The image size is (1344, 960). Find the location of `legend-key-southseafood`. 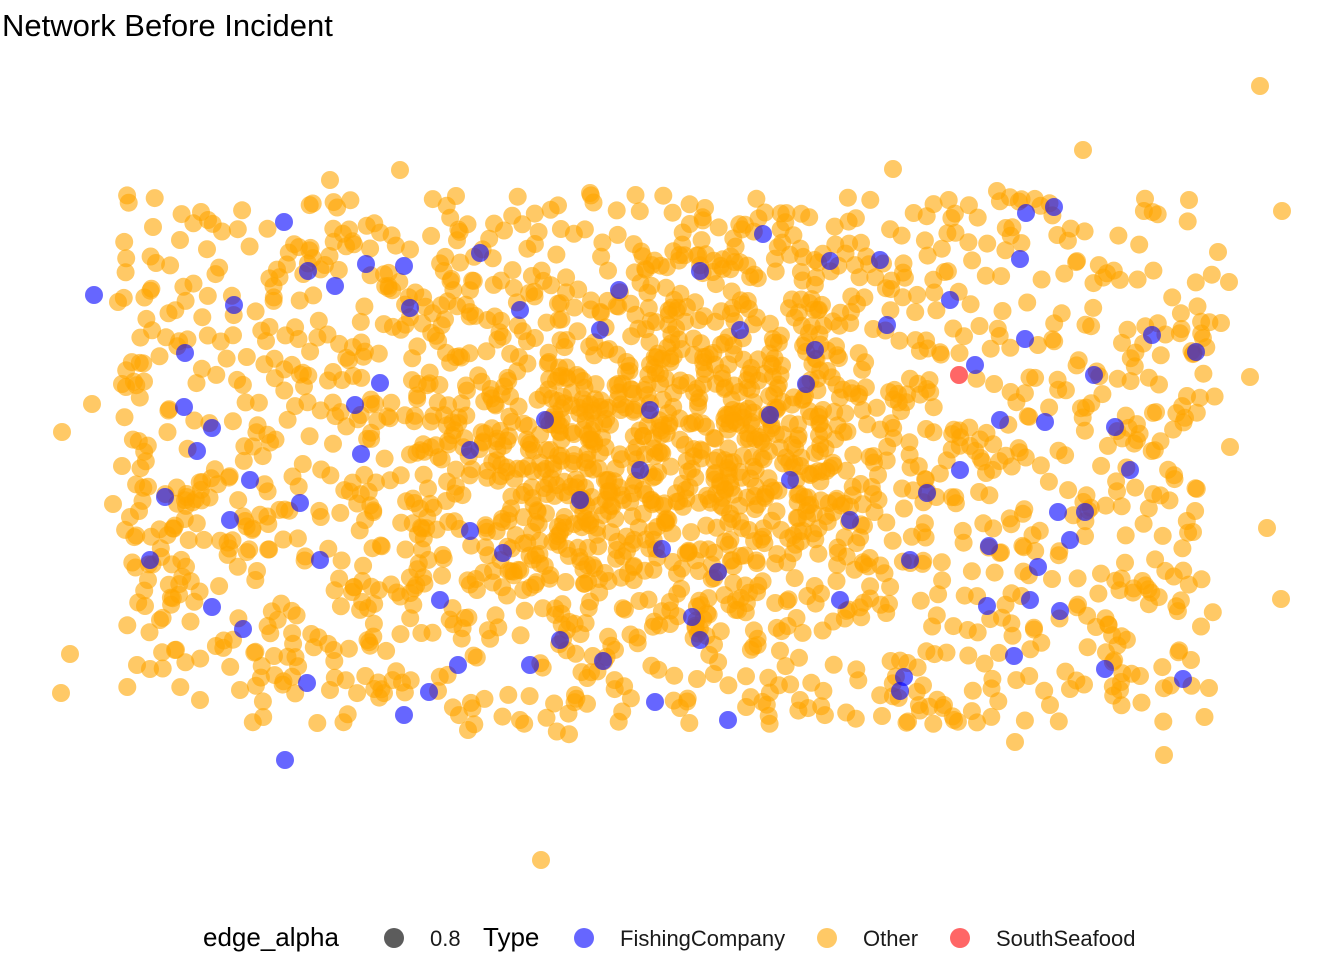

legend-key-southseafood is located at coordinates (960, 938).